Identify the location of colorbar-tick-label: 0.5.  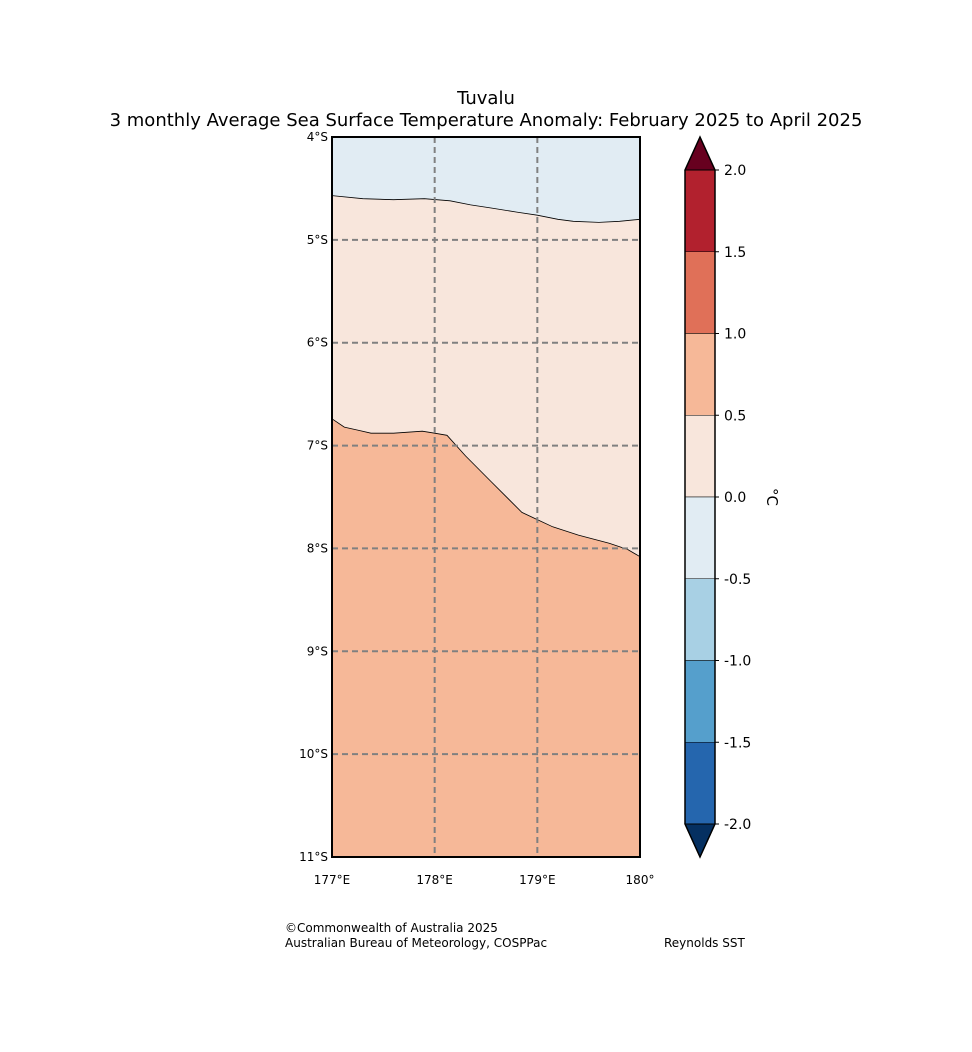
(735, 416).